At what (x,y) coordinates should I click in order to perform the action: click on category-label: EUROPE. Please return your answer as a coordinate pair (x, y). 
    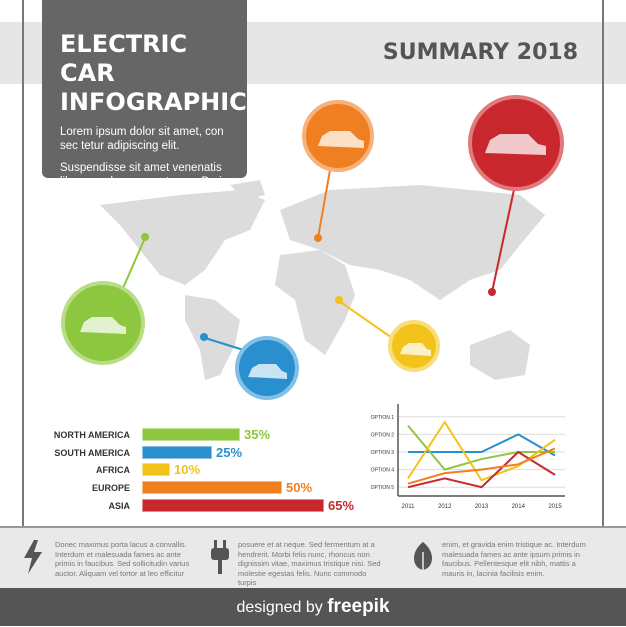
    Looking at the image, I should click on (111, 488).